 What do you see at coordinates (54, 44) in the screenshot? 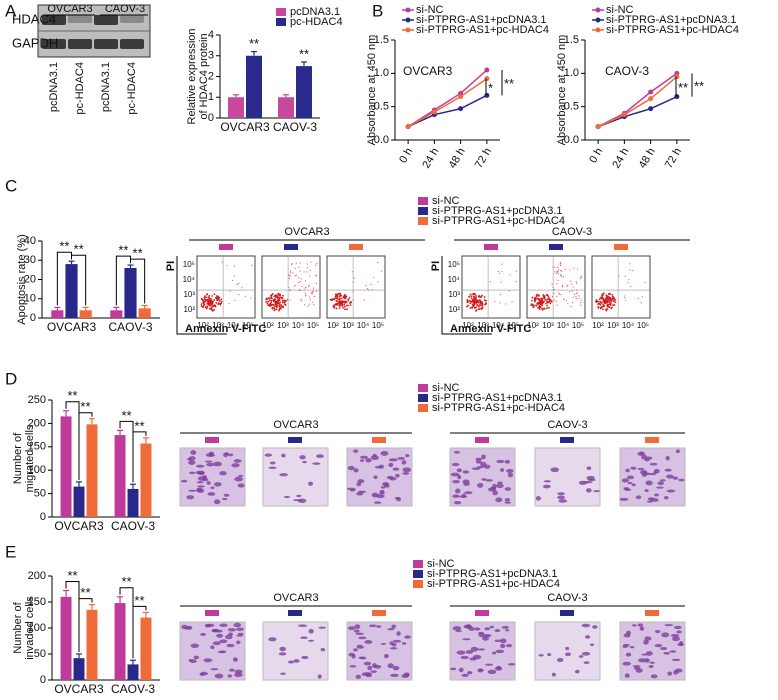
I see `blot-band` at bounding box center [54, 44].